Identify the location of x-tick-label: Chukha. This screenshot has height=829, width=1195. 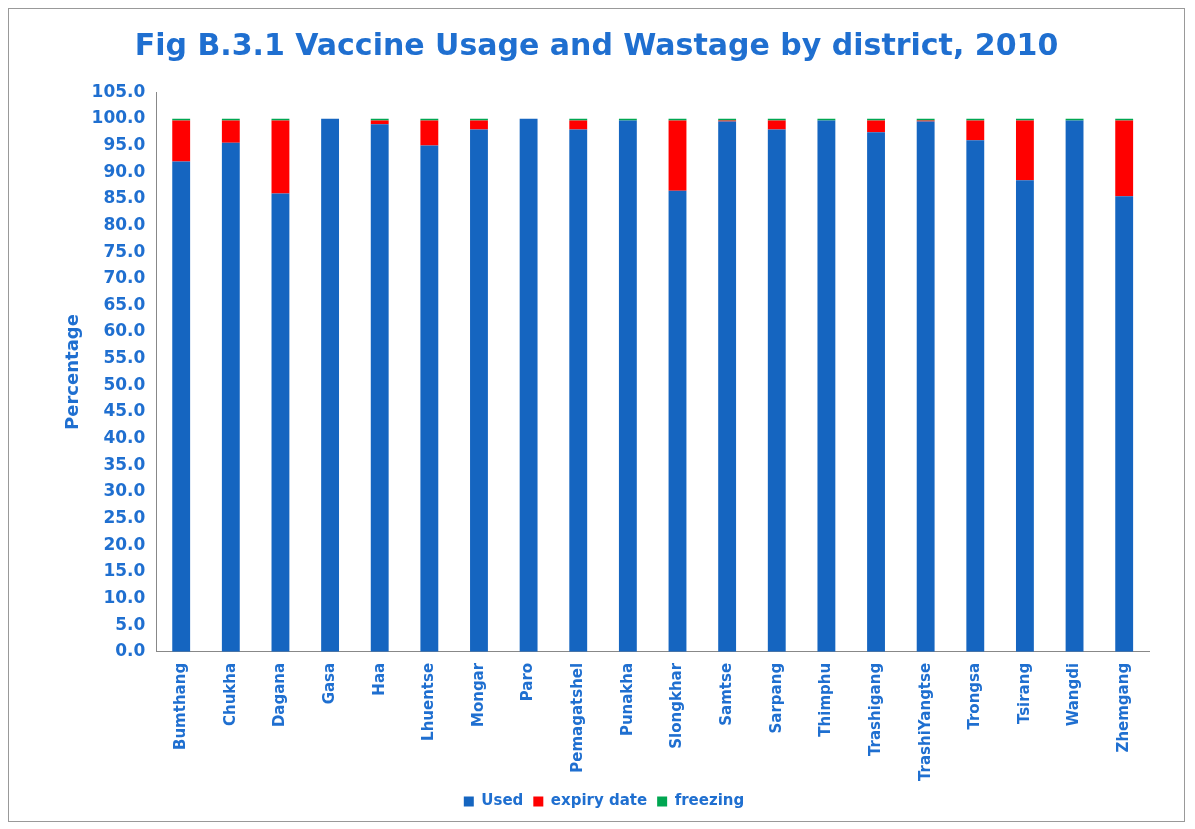
(229, 694).